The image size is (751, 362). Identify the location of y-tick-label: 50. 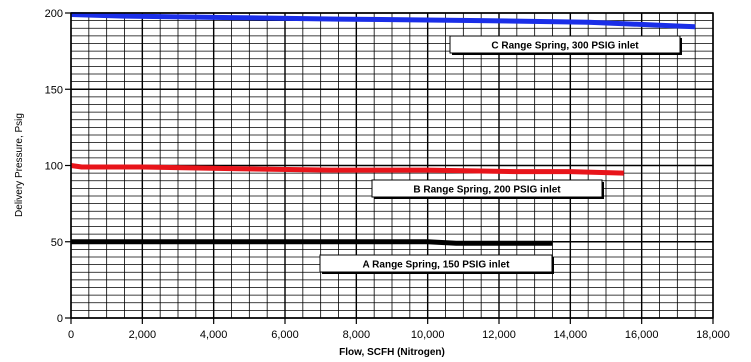
(57, 243).